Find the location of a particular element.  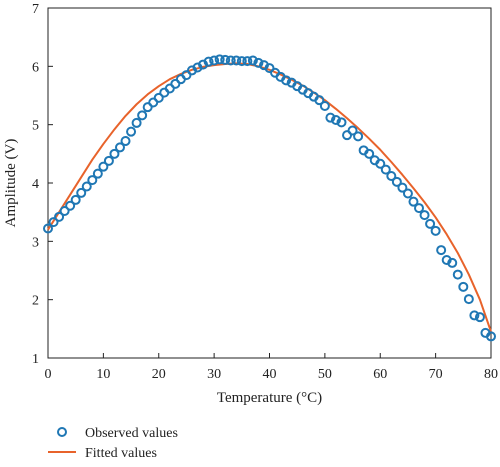

x-tick-label: 20 is located at coordinates (159, 374).